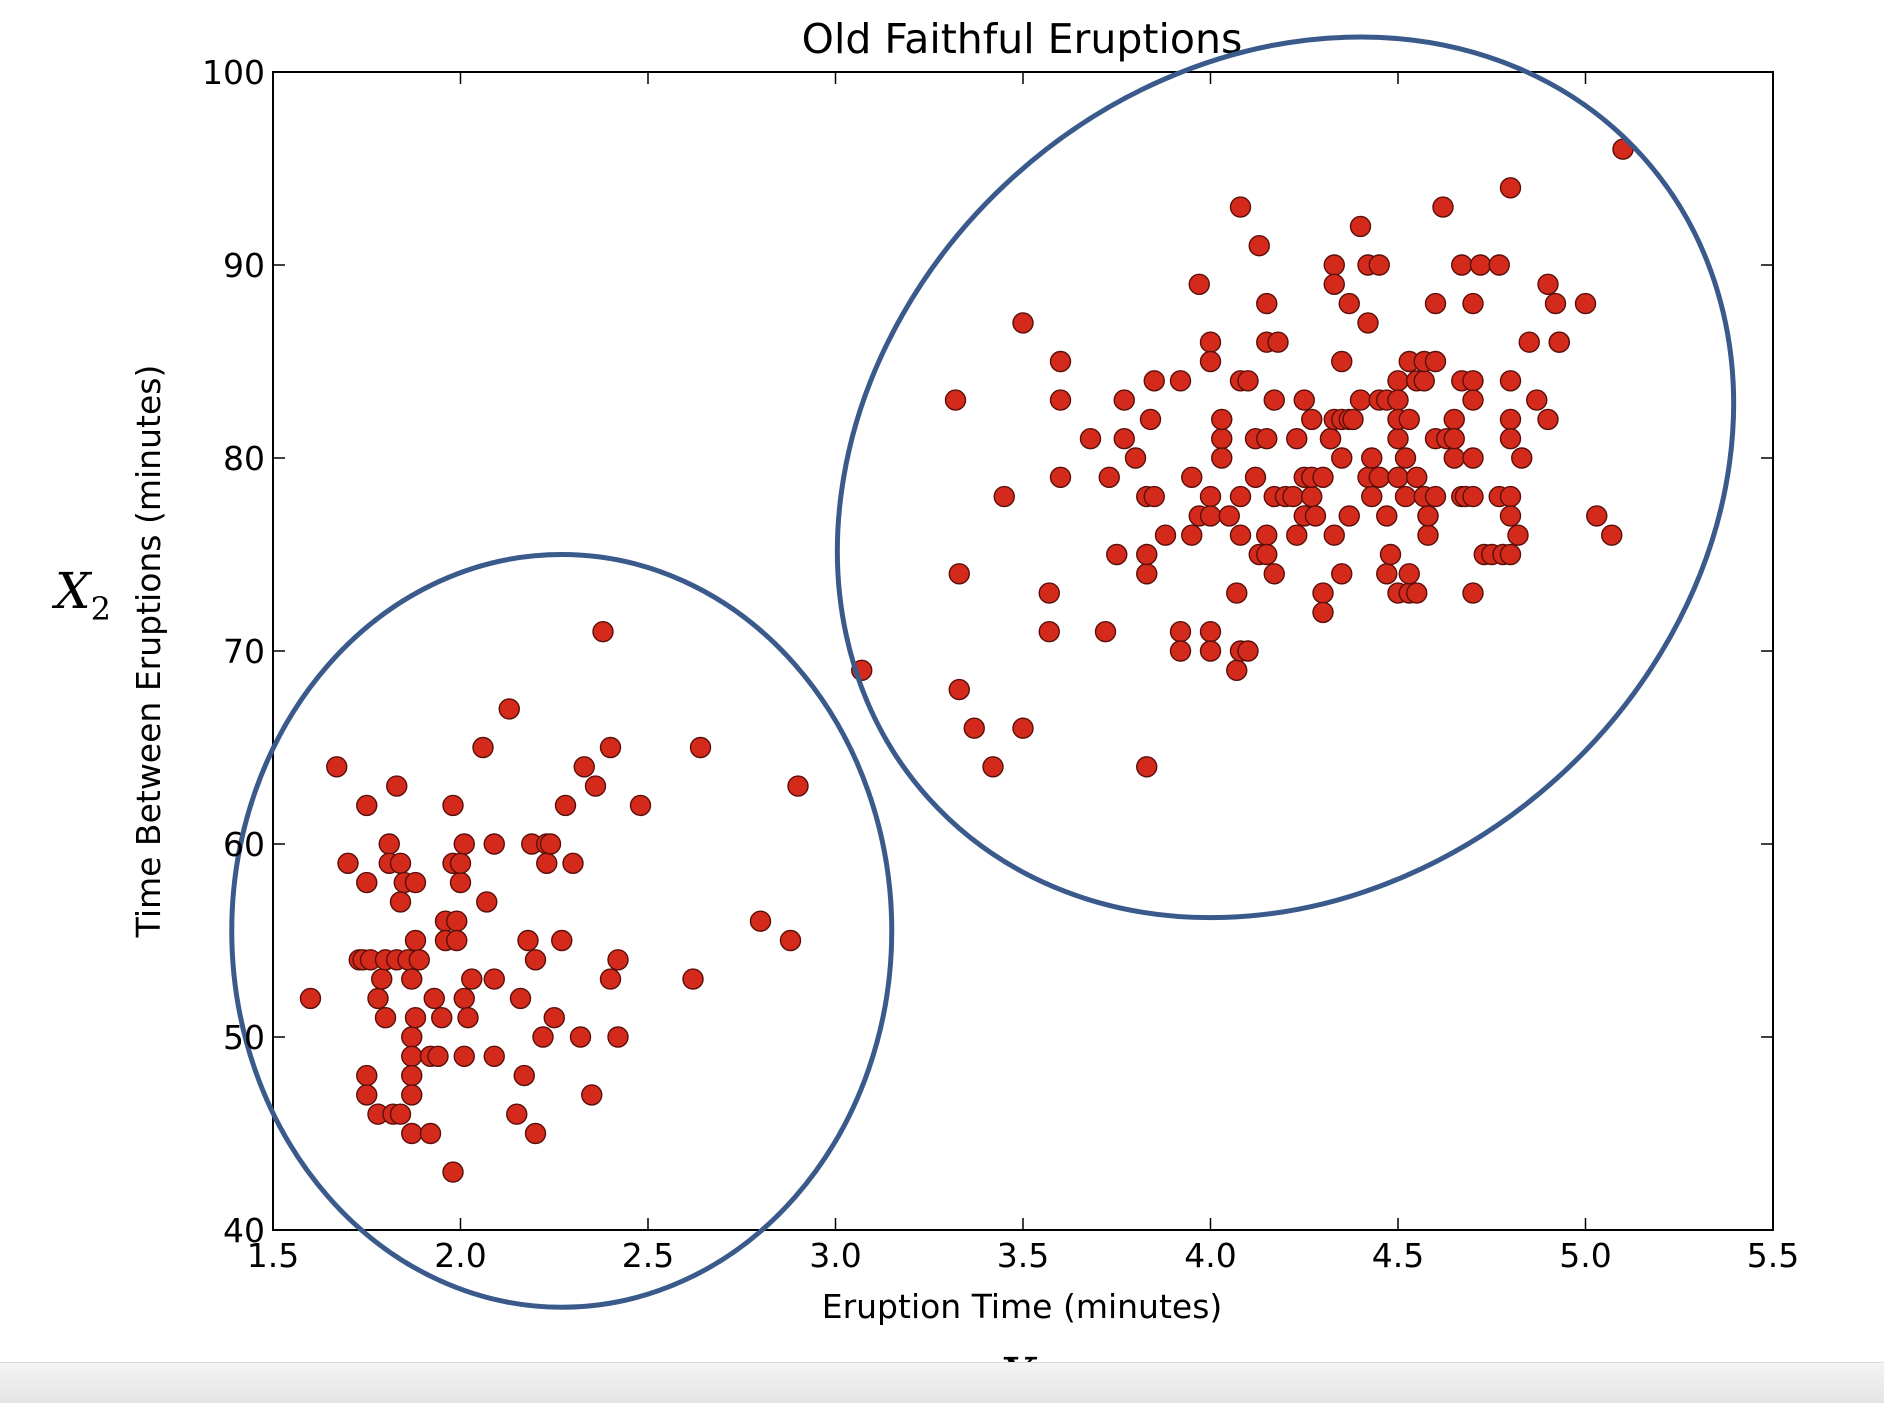 The image size is (1884, 1403). I want to click on x-tick-labels: 1.5 2.0 2.5 3.0 3.5 4.0 4.5 5.0 5.5, so click(1023, 1255).